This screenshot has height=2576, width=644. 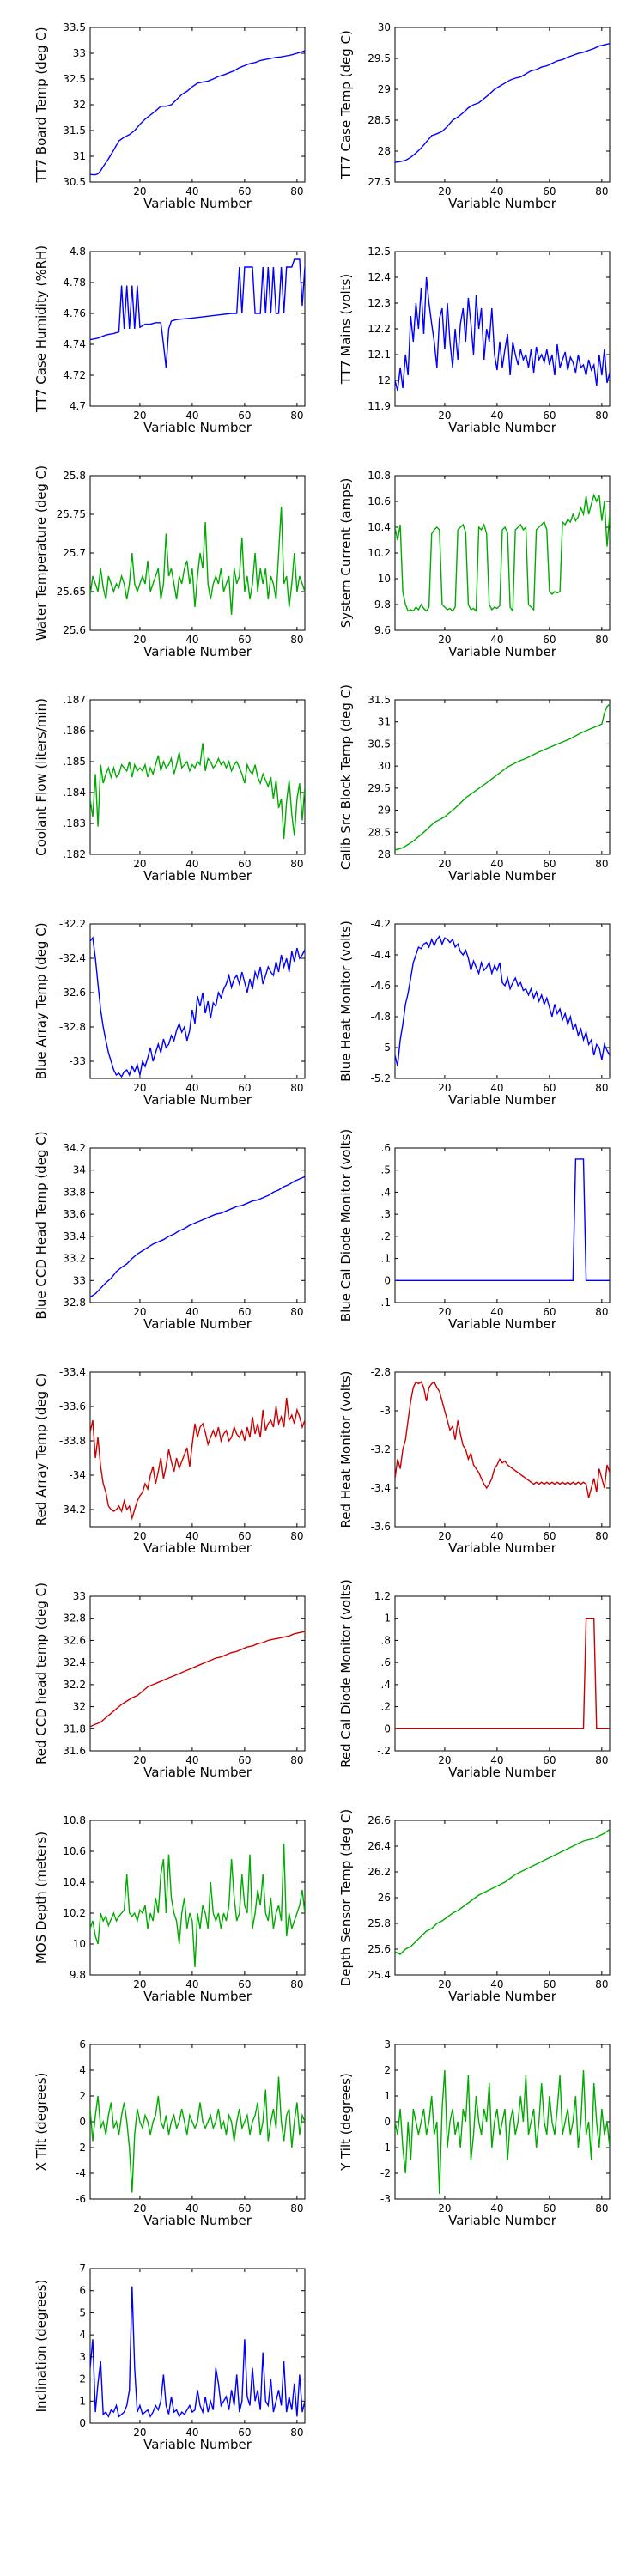 What do you see at coordinates (72, 958) in the screenshot?
I see `y-tick-label: -32.4` at bounding box center [72, 958].